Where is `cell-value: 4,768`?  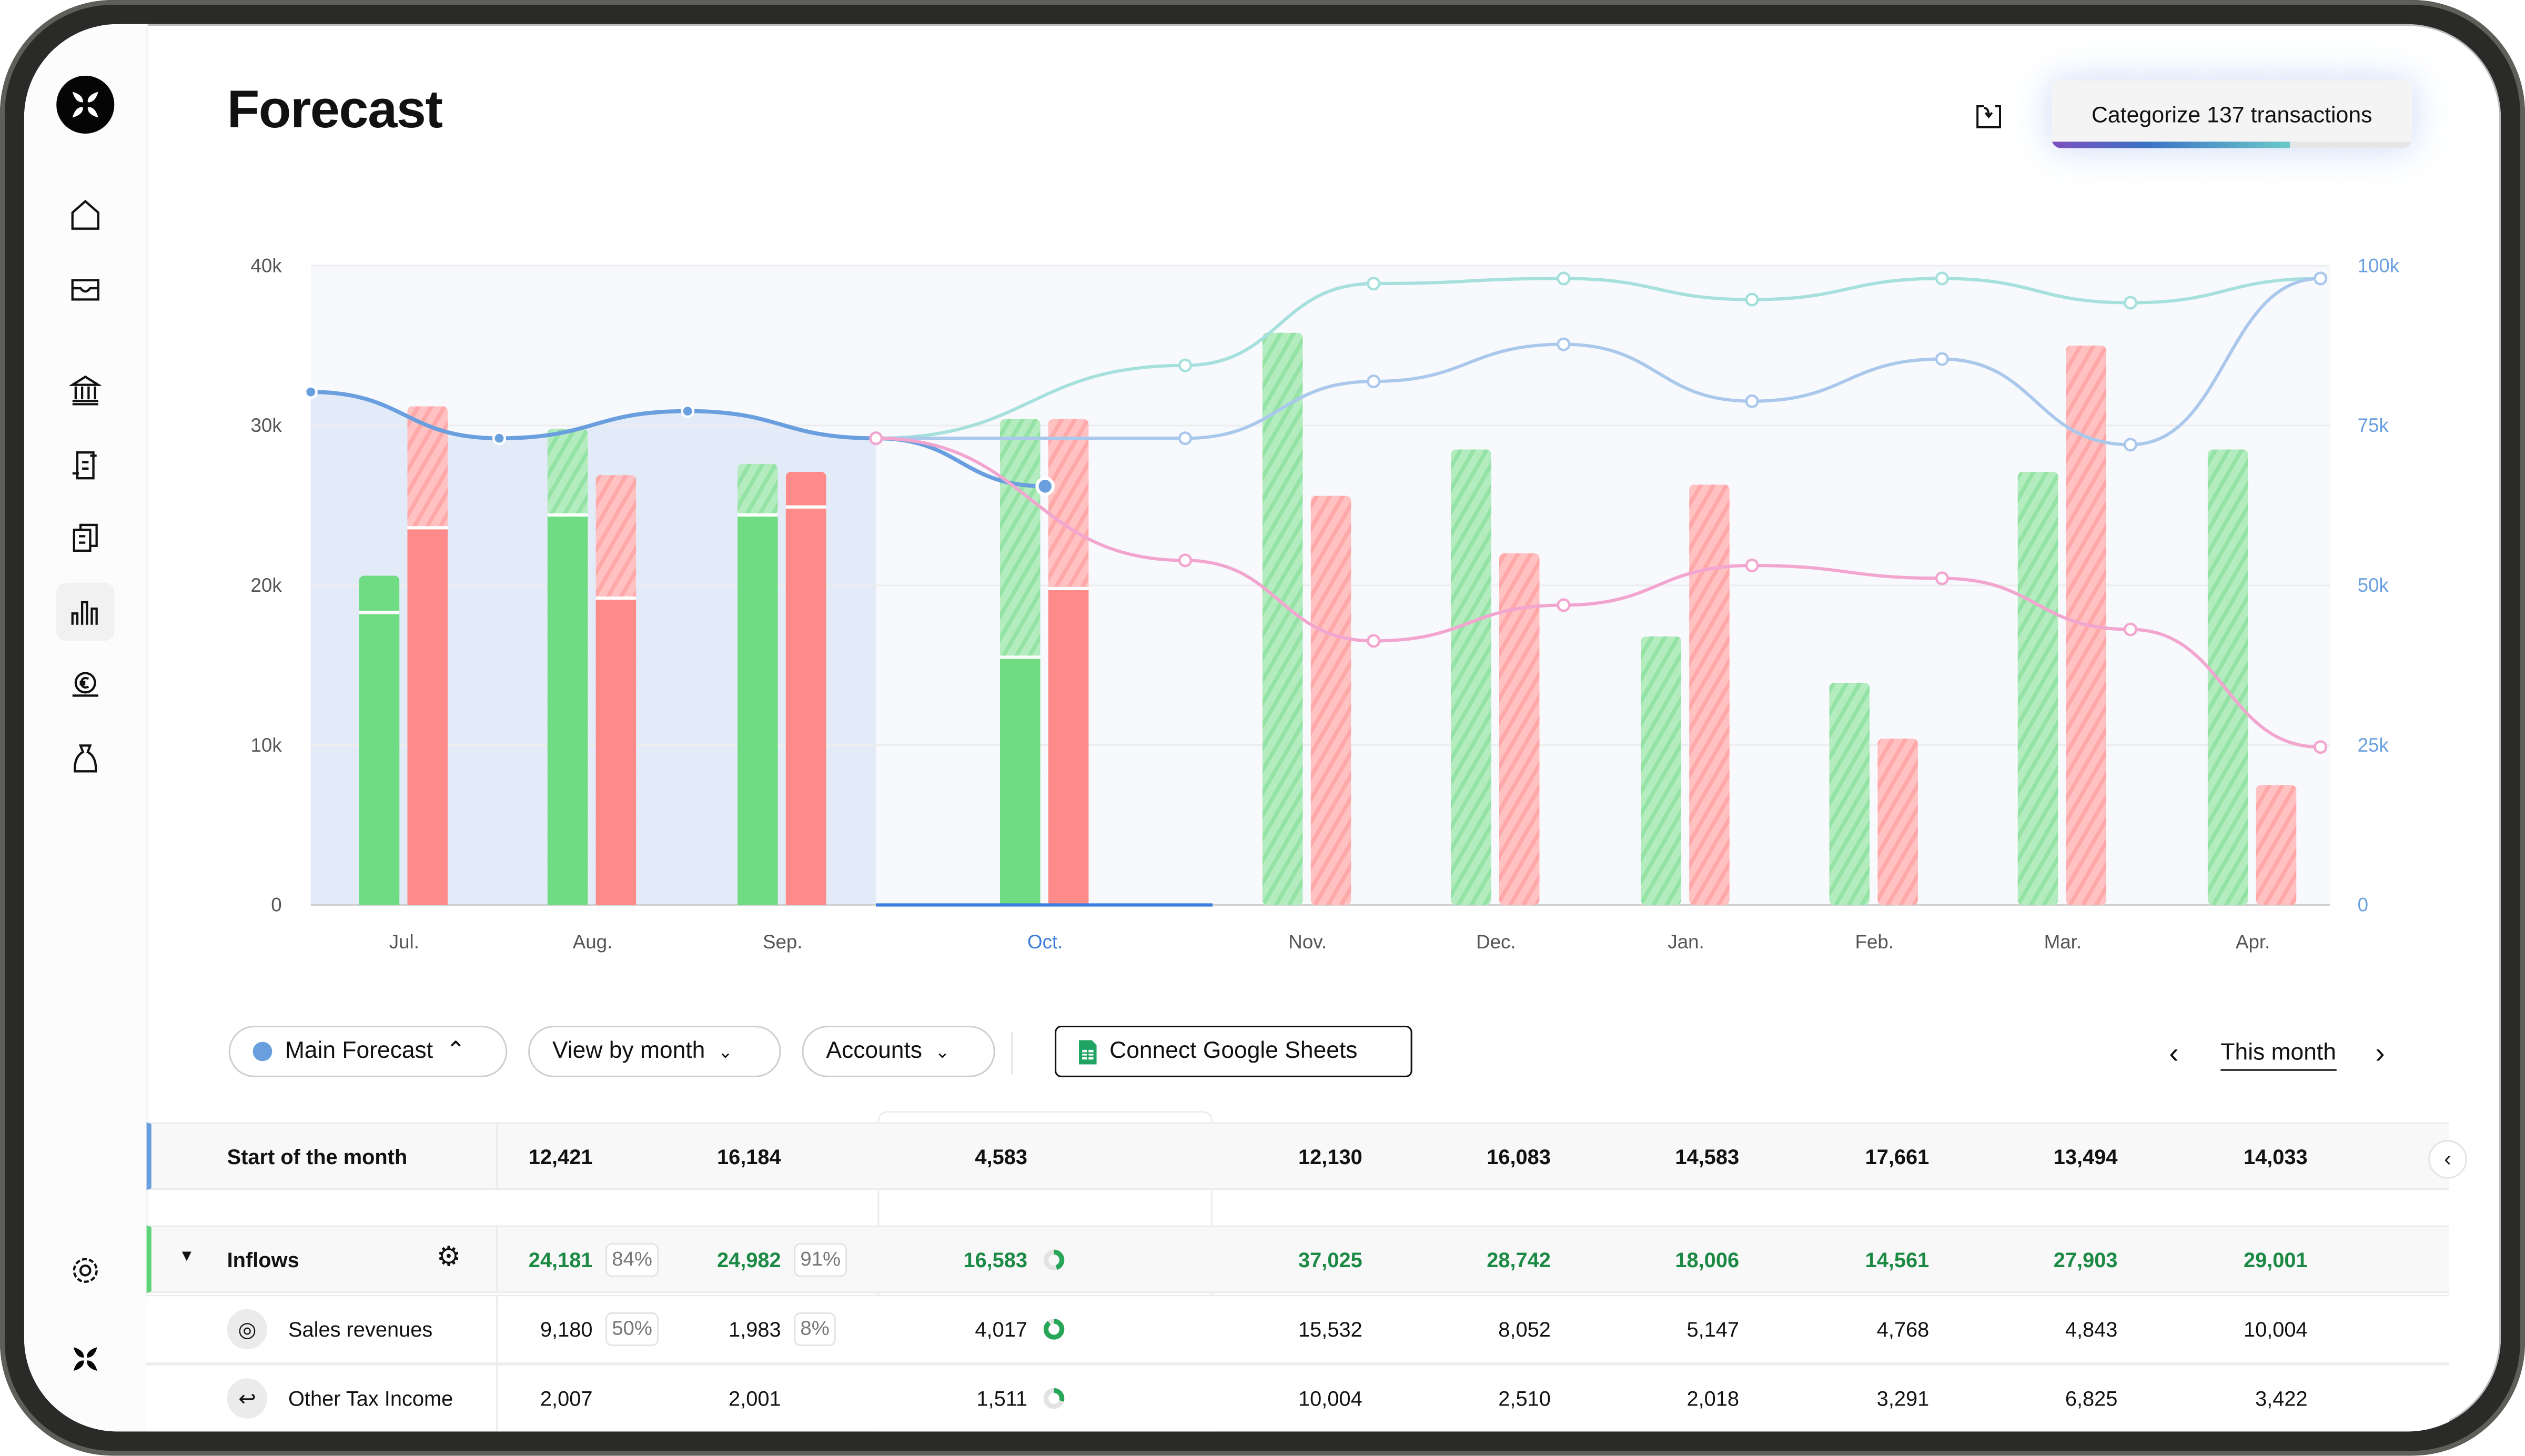 cell-value: 4,768 is located at coordinates (1903, 1329).